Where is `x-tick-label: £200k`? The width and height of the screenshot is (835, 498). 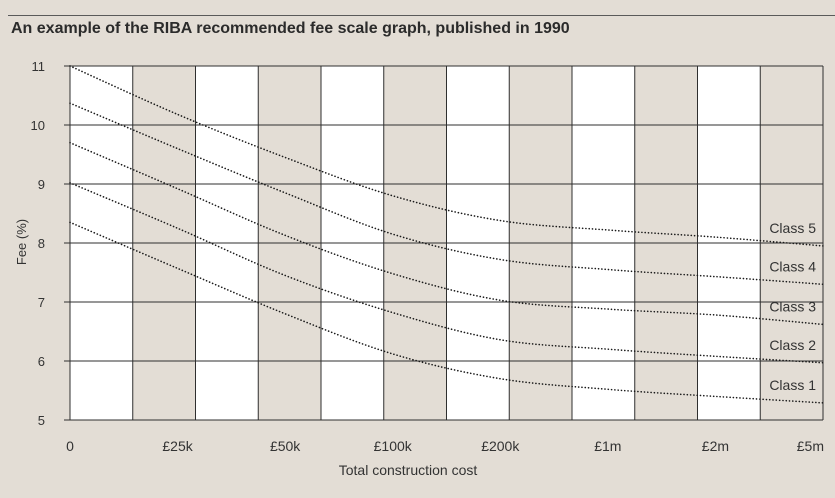
x-tick-label: £200k is located at coordinates (500, 446).